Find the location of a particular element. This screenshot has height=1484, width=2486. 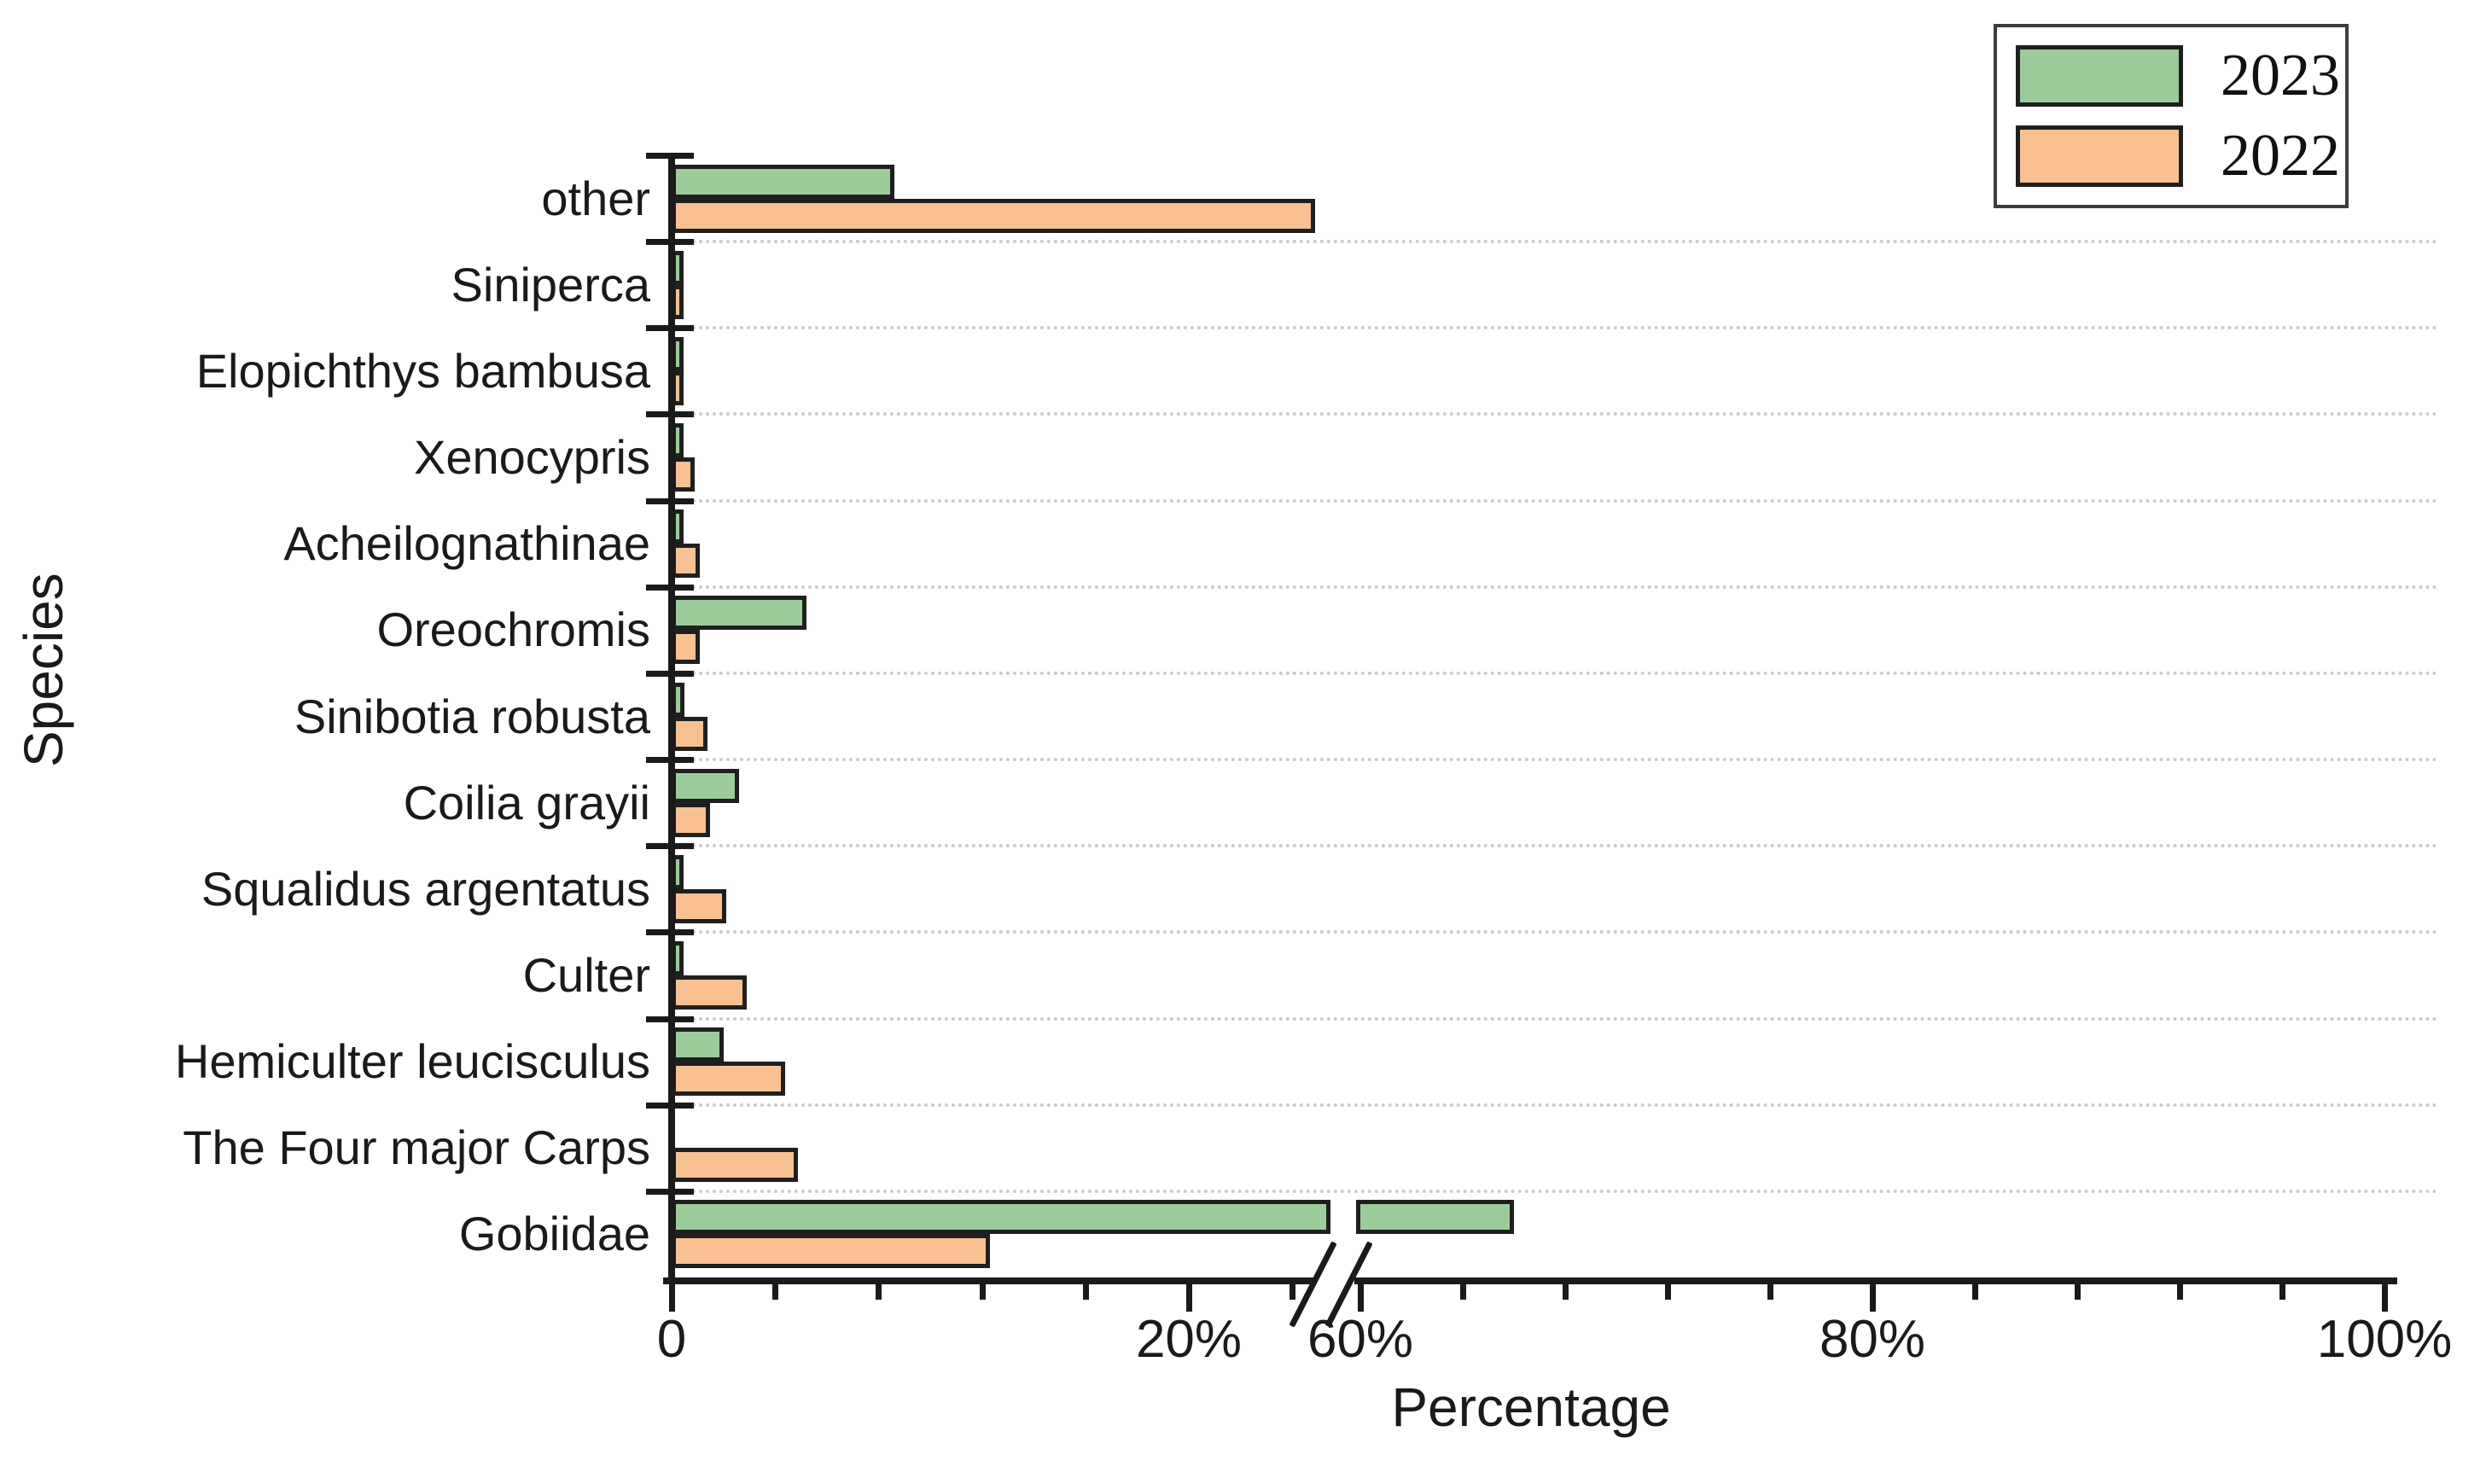

legend-swatch-2022 is located at coordinates (2099, 156).